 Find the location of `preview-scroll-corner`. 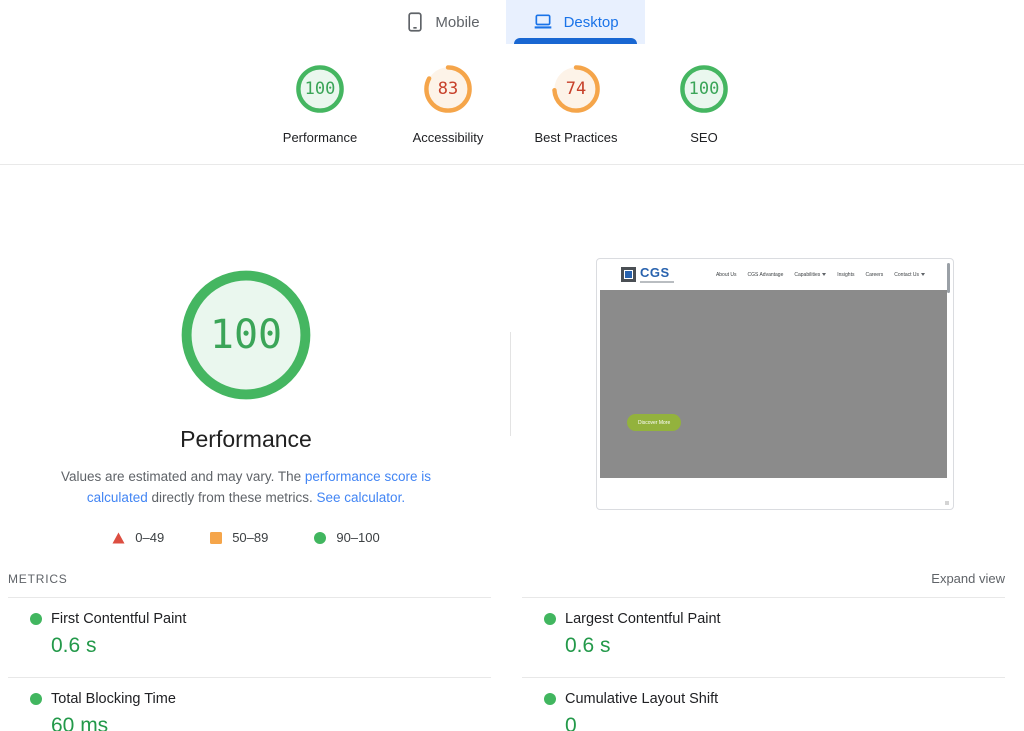

preview-scroll-corner is located at coordinates (947, 503).